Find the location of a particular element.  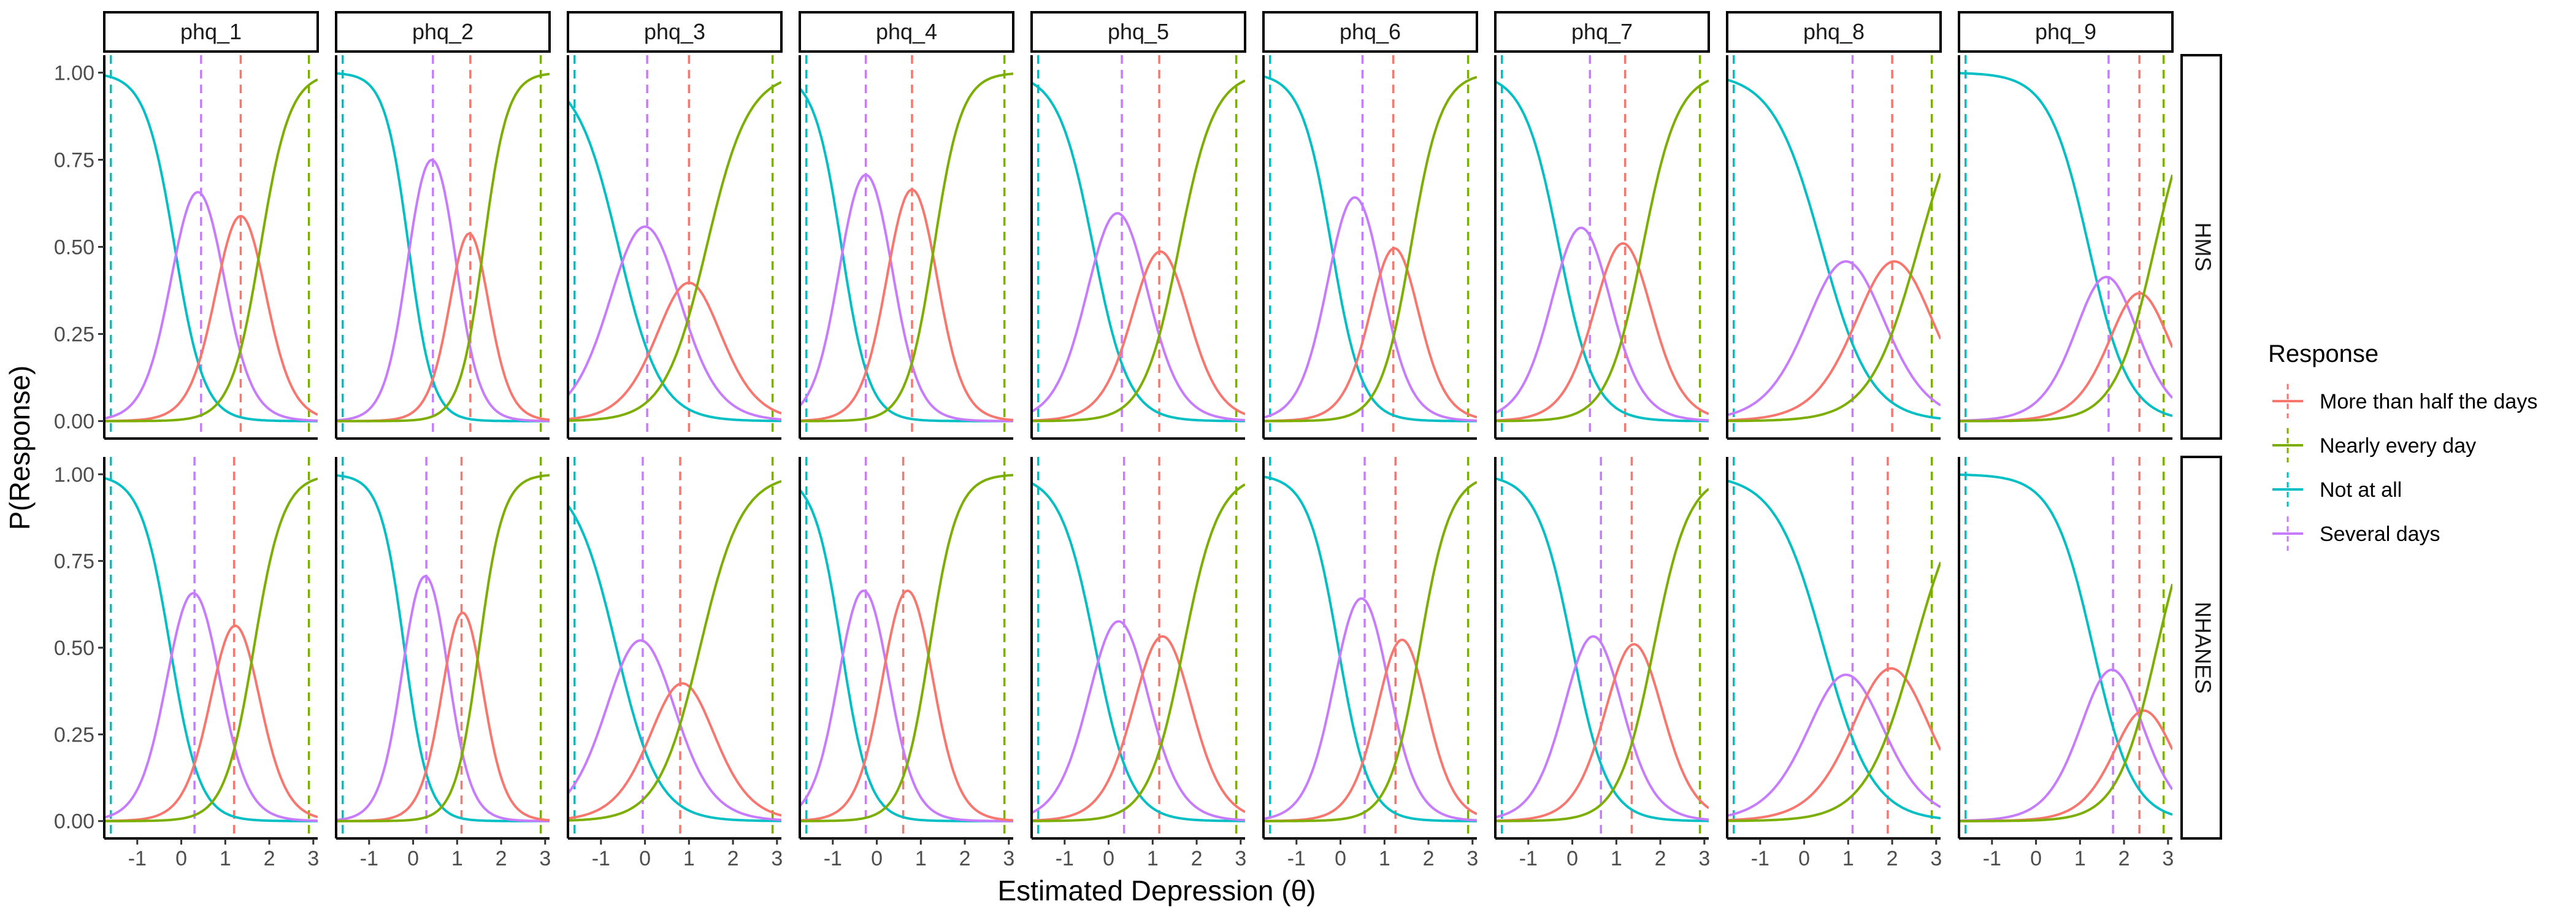

facet-strip-label: phq_4 is located at coordinates (906, 31).